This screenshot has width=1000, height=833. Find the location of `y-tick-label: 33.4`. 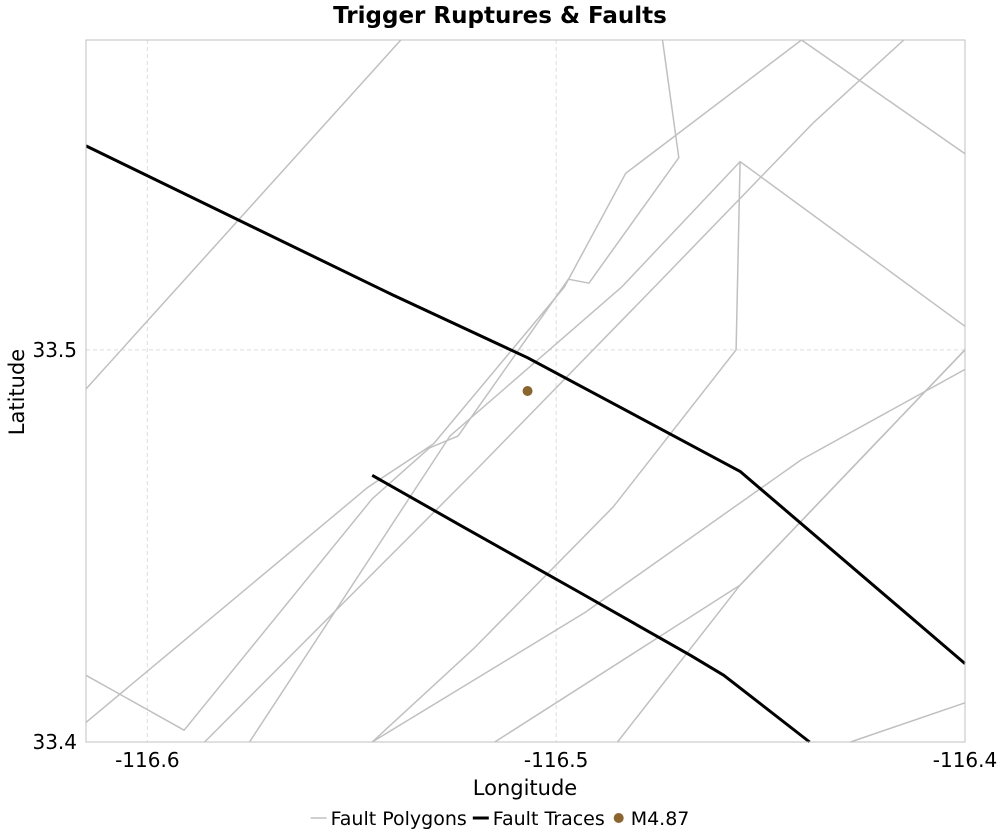

y-tick-label: 33.4 is located at coordinates (54, 742).